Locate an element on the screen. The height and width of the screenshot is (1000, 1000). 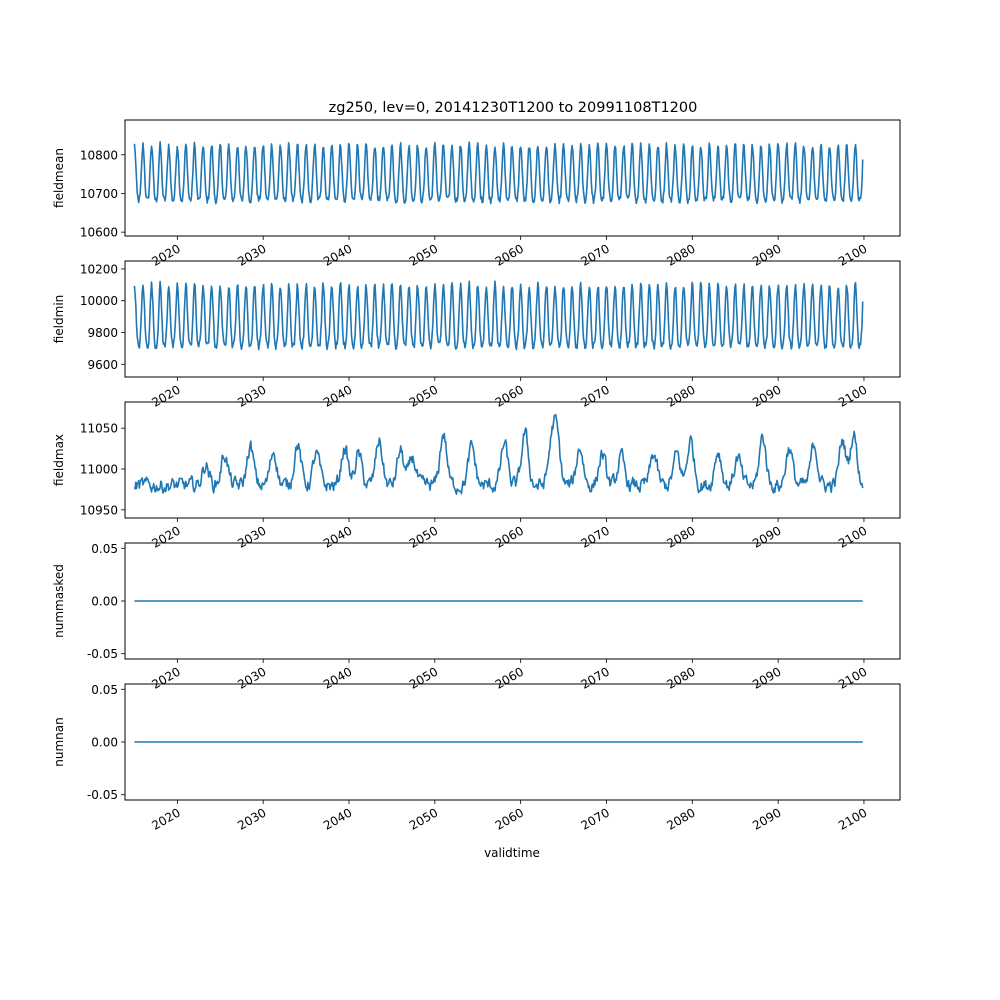
x-tick-label-nummasked: 2080 is located at coordinates (680, 677).